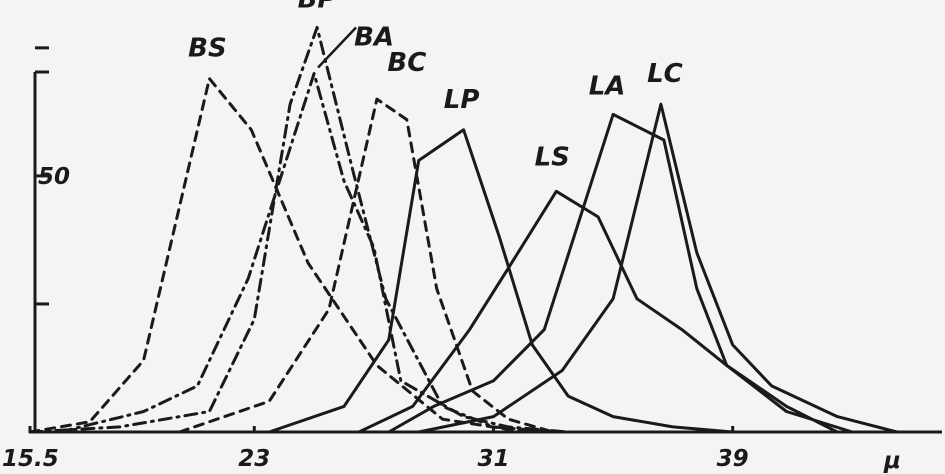 The image size is (945, 474). What do you see at coordinates (607, 86) in the screenshot?
I see `series-label-la: LA` at bounding box center [607, 86].